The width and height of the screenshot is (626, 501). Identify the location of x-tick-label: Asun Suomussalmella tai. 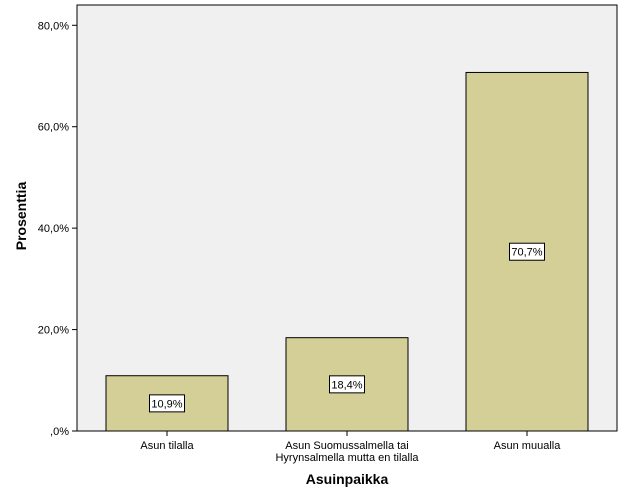
(347, 446).